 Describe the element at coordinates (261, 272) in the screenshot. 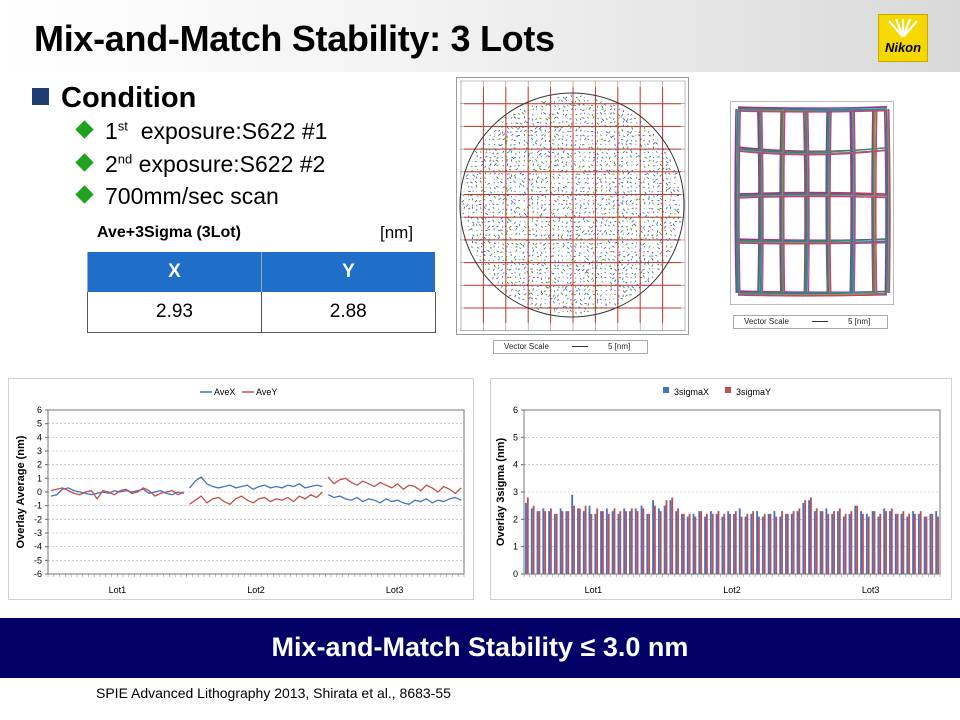

I see `table-header-row: X Y` at that location.